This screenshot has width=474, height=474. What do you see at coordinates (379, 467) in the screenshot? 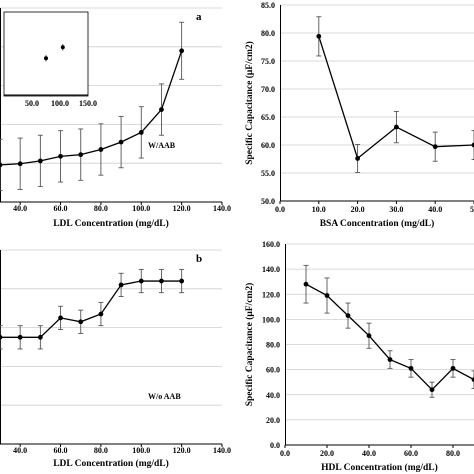
I see `x-axis-label: HDL Concentration (mg/dL)` at bounding box center [379, 467].